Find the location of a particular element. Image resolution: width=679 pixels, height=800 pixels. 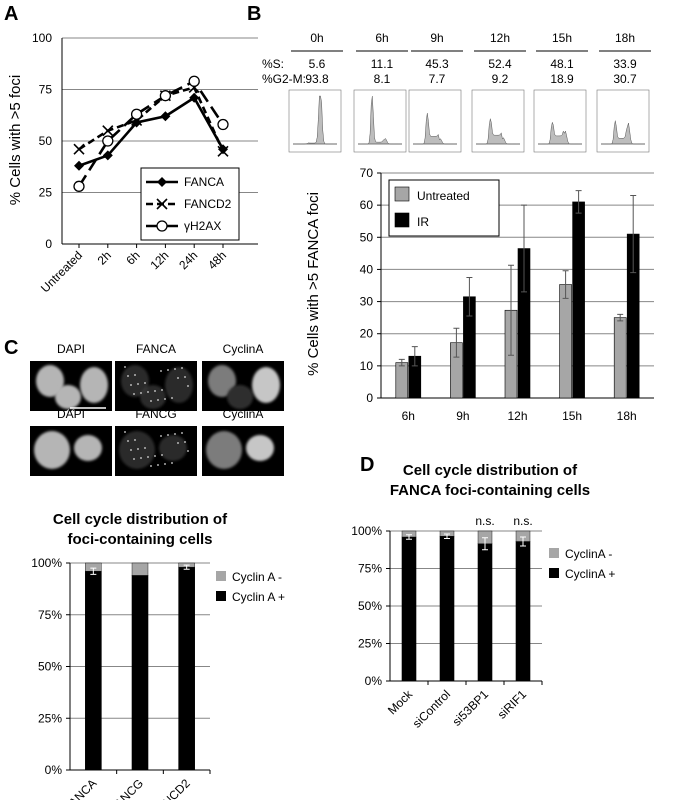

chart-a-xtick: 12h is located at coordinates (159, 260).